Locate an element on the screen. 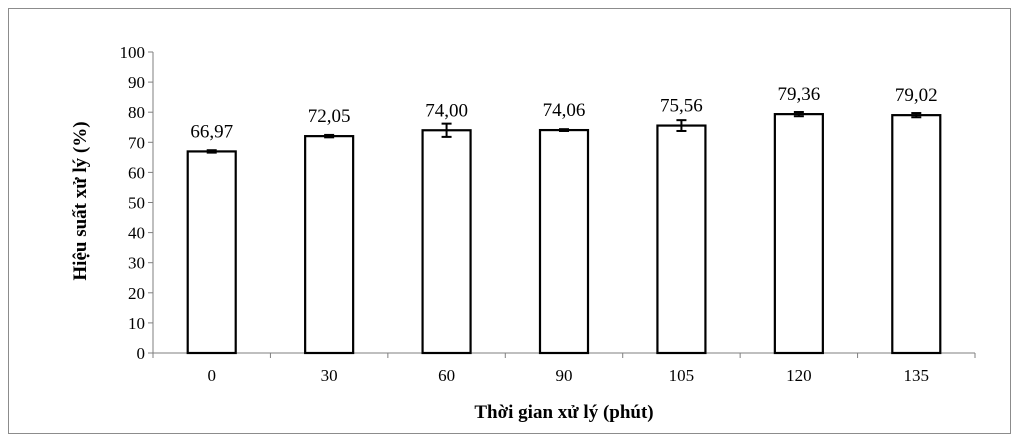 The width and height of the screenshot is (1018, 442). y-axis-title: Hiệu suất xử lý (%) is located at coordinates (80, 200).